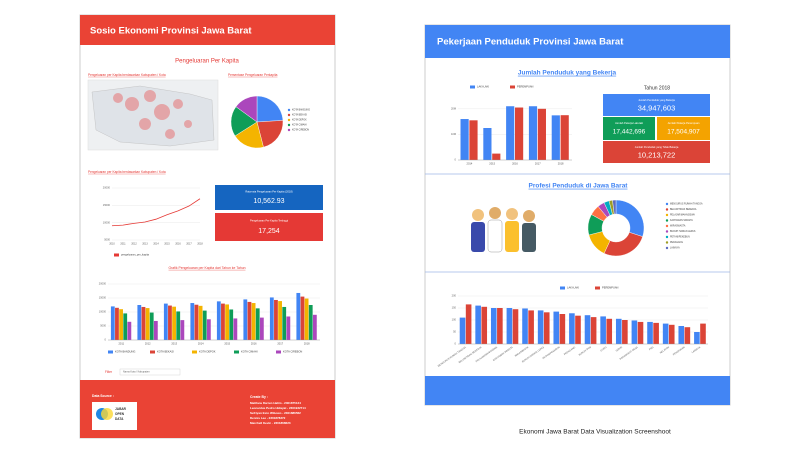 This screenshot has height=450, width=800. I want to click on x-tick-label: 2018, so click(561, 164).